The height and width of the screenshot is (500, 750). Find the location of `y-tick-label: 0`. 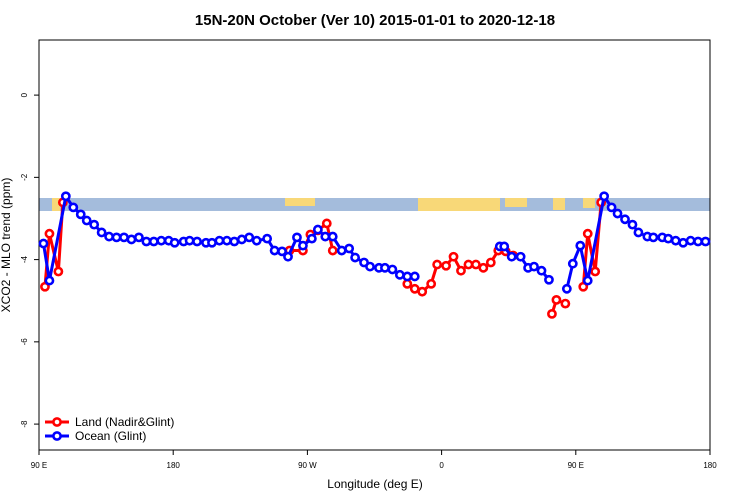

y-tick-label: 0 is located at coordinates (24, 94).